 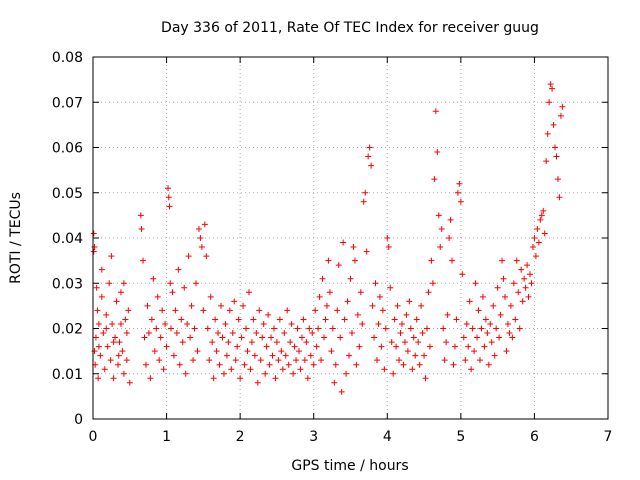 What do you see at coordinates (460, 437) in the screenshot?
I see `x-tick-label-5: 5` at bounding box center [460, 437].